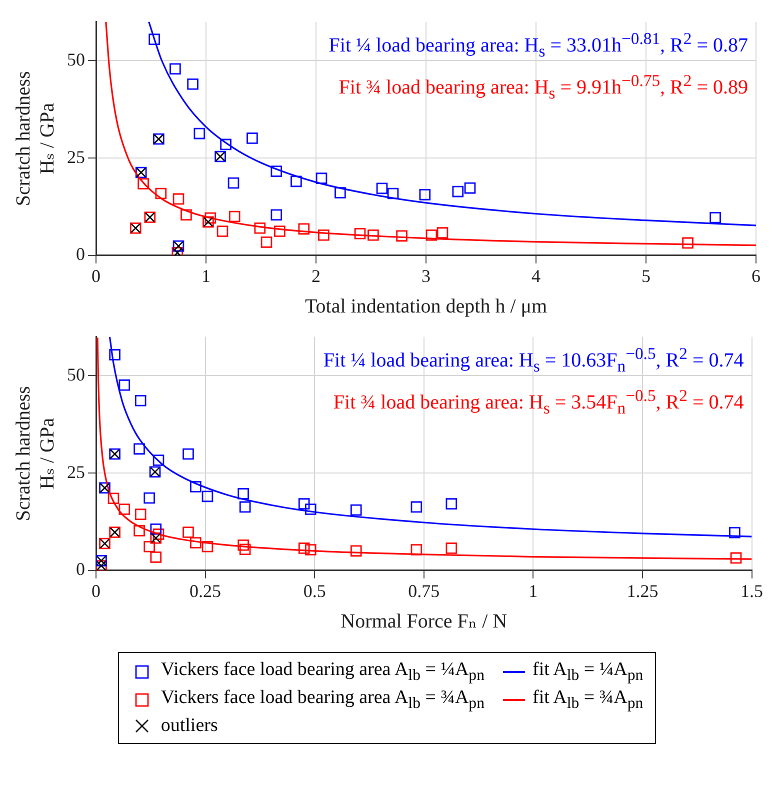  Describe the element at coordinates (424, 590) in the screenshot. I see `x-tick-label: 0.75` at that location.